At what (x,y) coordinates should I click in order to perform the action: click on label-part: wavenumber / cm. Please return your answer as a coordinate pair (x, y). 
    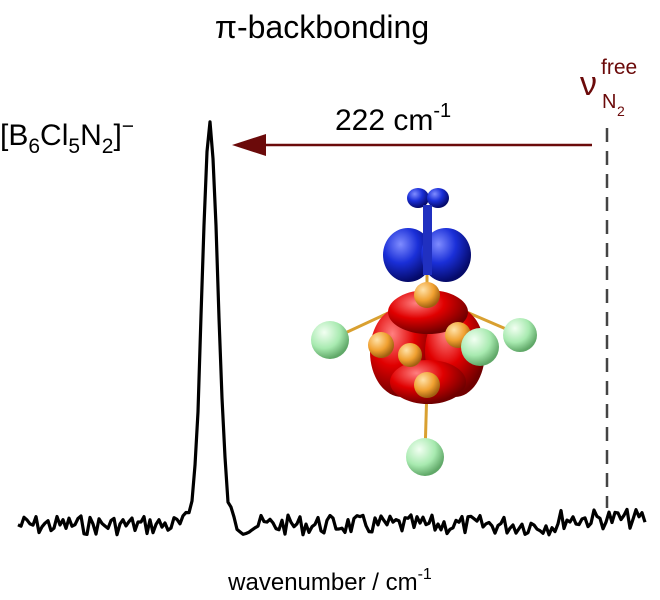
    Looking at the image, I should click on (322, 582).